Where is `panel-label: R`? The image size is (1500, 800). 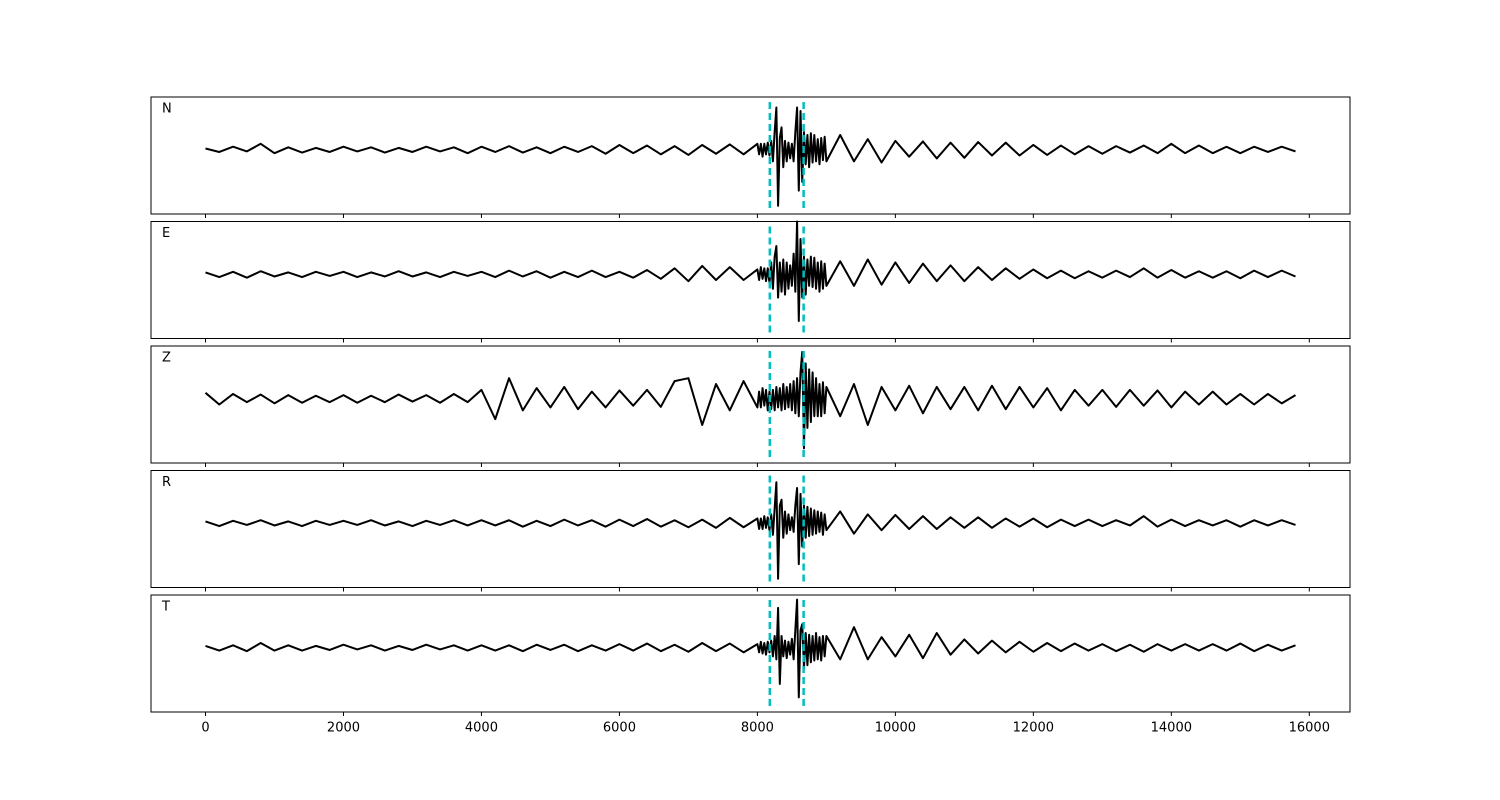 panel-label: R is located at coordinates (166, 482).